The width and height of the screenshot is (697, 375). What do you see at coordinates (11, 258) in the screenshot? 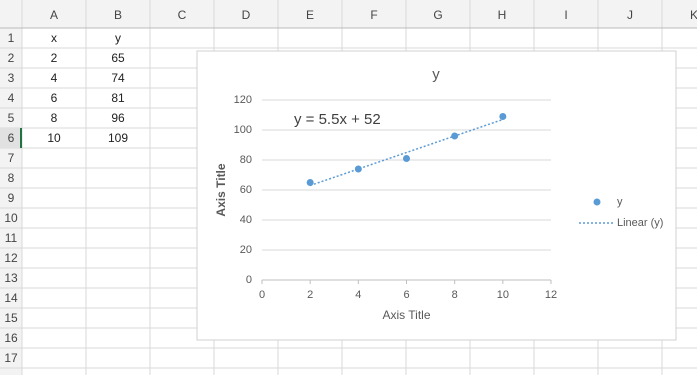
I see `row-header: 12` at bounding box center [11, 258].